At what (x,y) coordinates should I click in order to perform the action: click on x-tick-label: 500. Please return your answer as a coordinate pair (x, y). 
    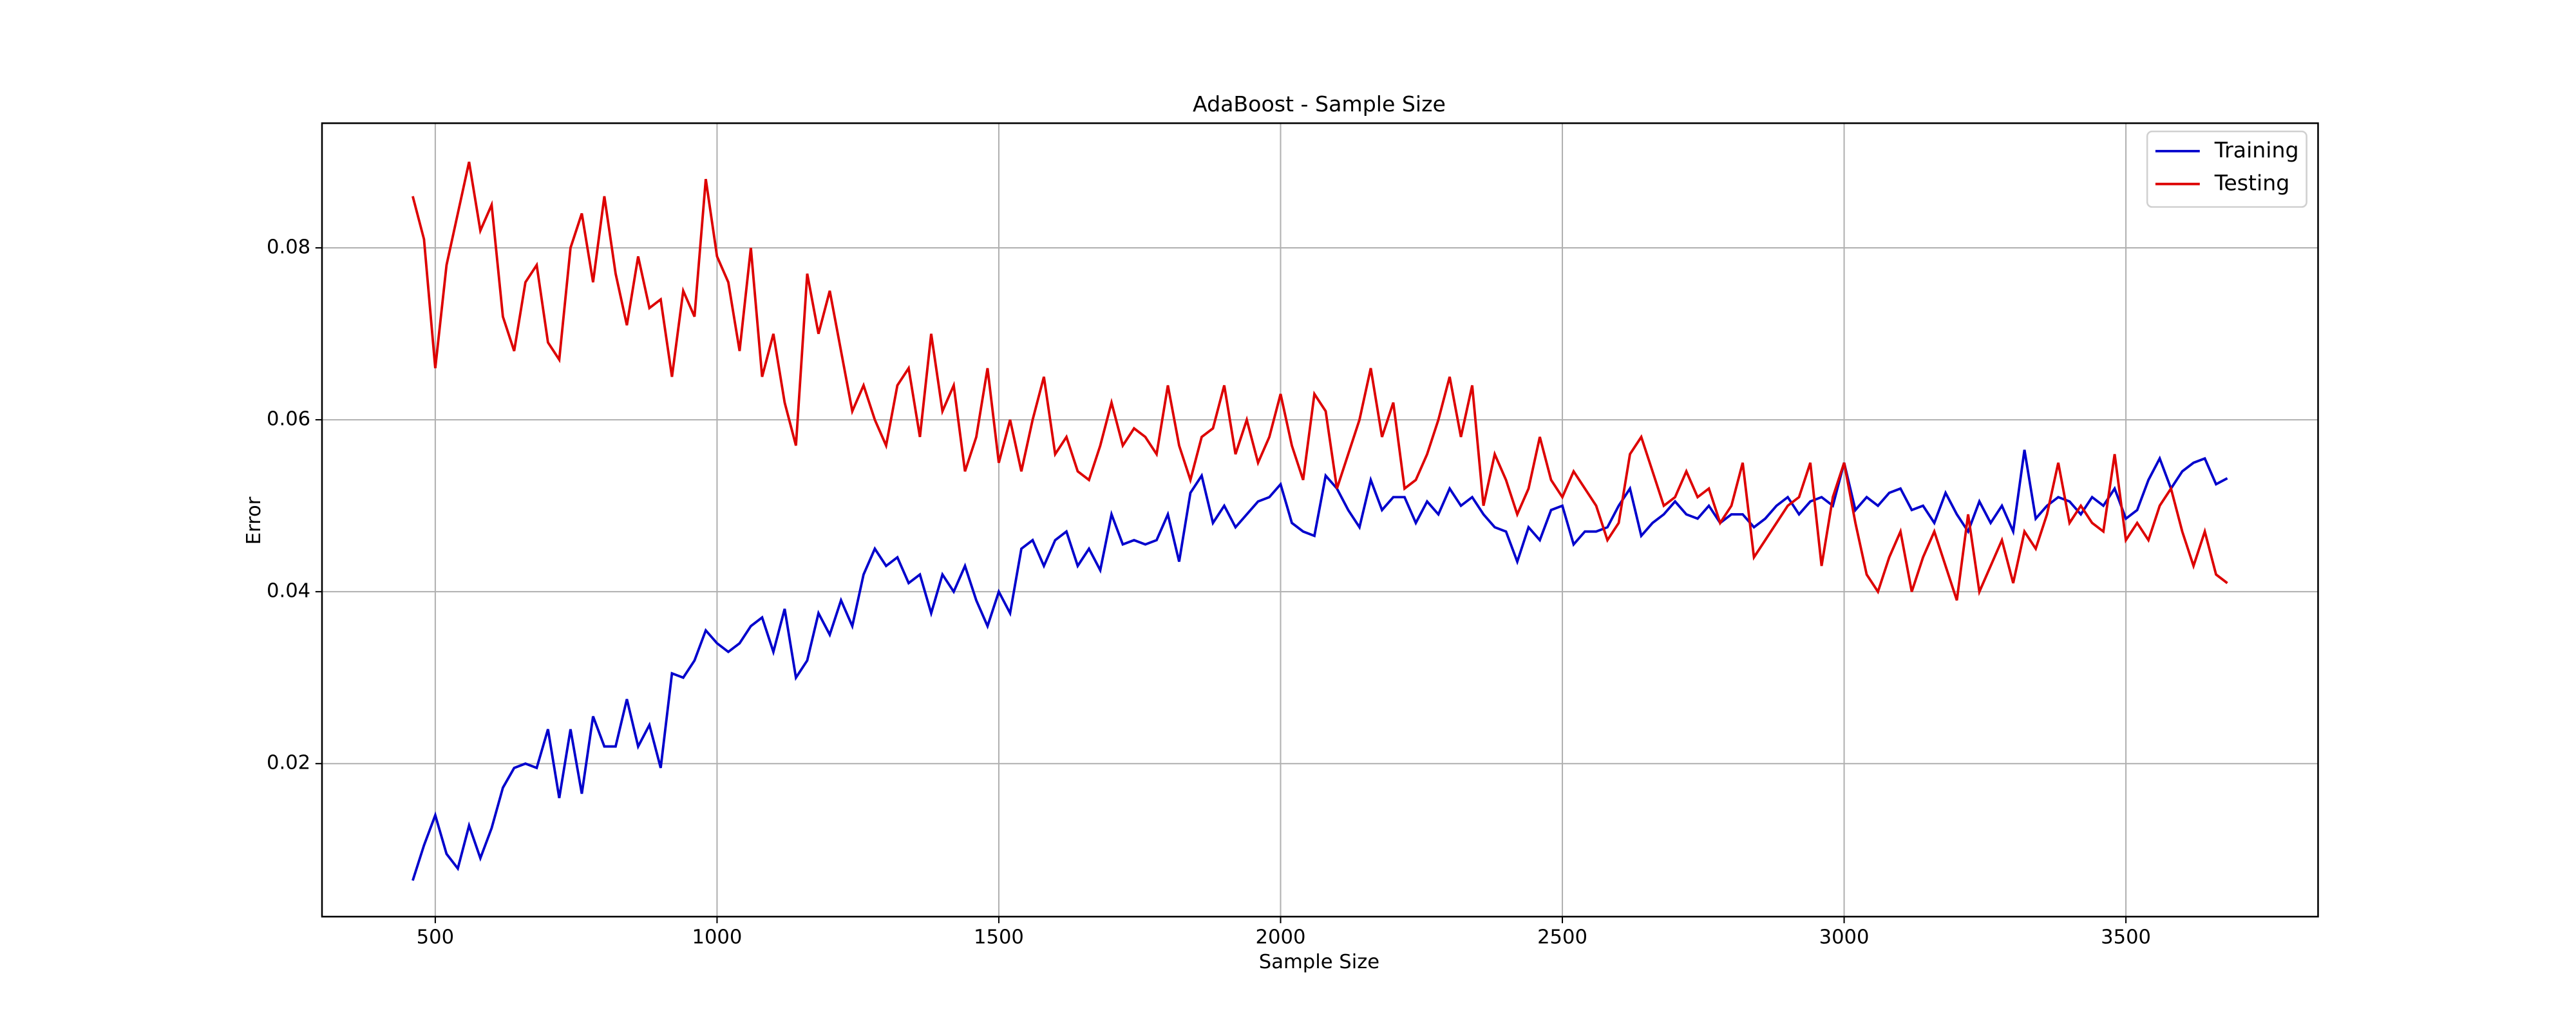
    Looking at the image, I should click on (435, 937).